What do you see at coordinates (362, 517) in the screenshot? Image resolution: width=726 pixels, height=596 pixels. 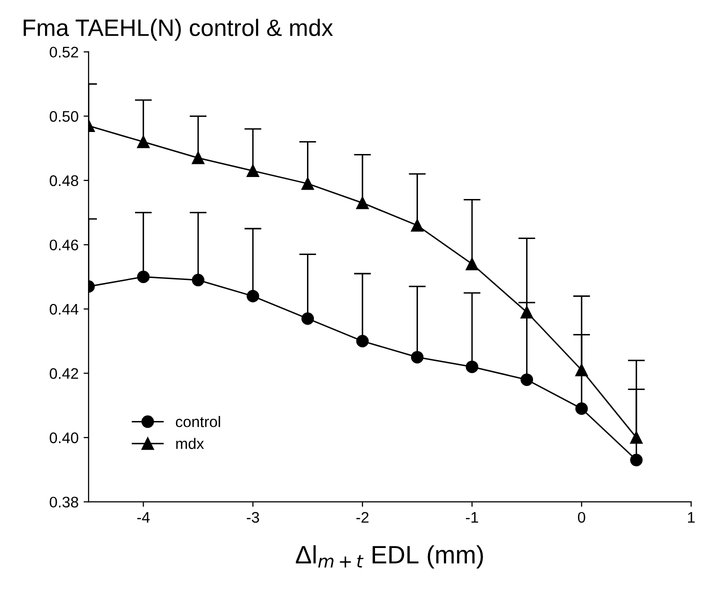 I see `x-tick-label: -2` at bounding box center [362, 517].